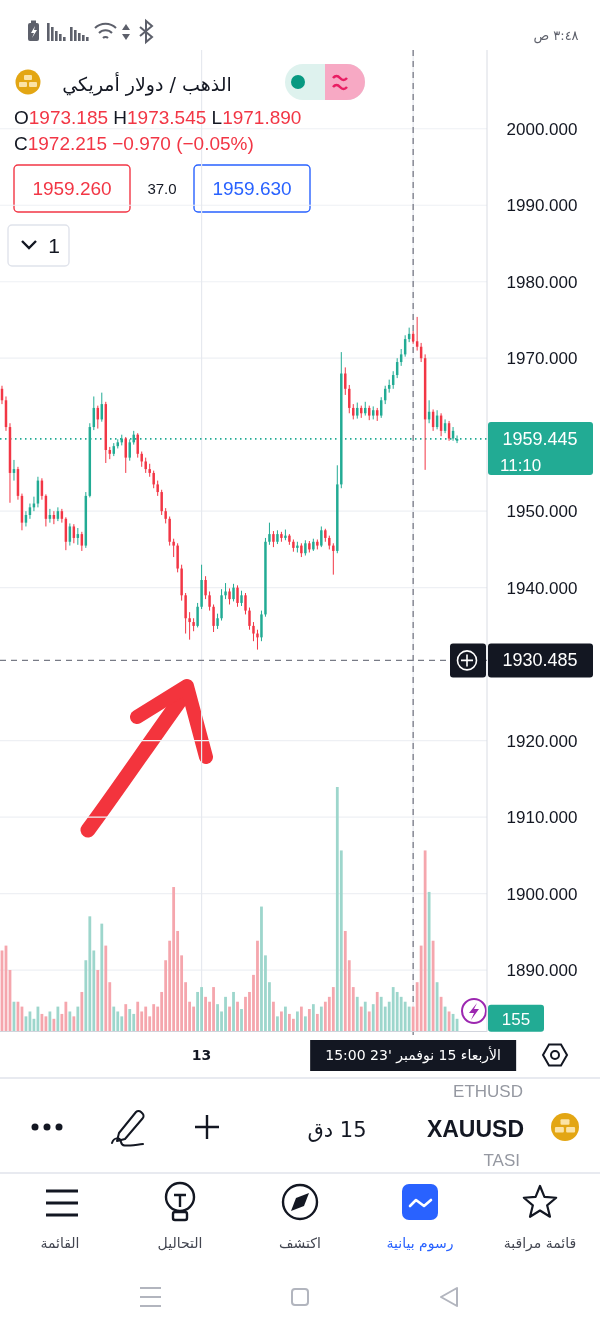  What do you see at coordinates (413, 1055) in the screenshot?
I see `x-tick-label: الأربعاء 15 نوفمبر '23 15:00` at bounding box center [413, 1055].